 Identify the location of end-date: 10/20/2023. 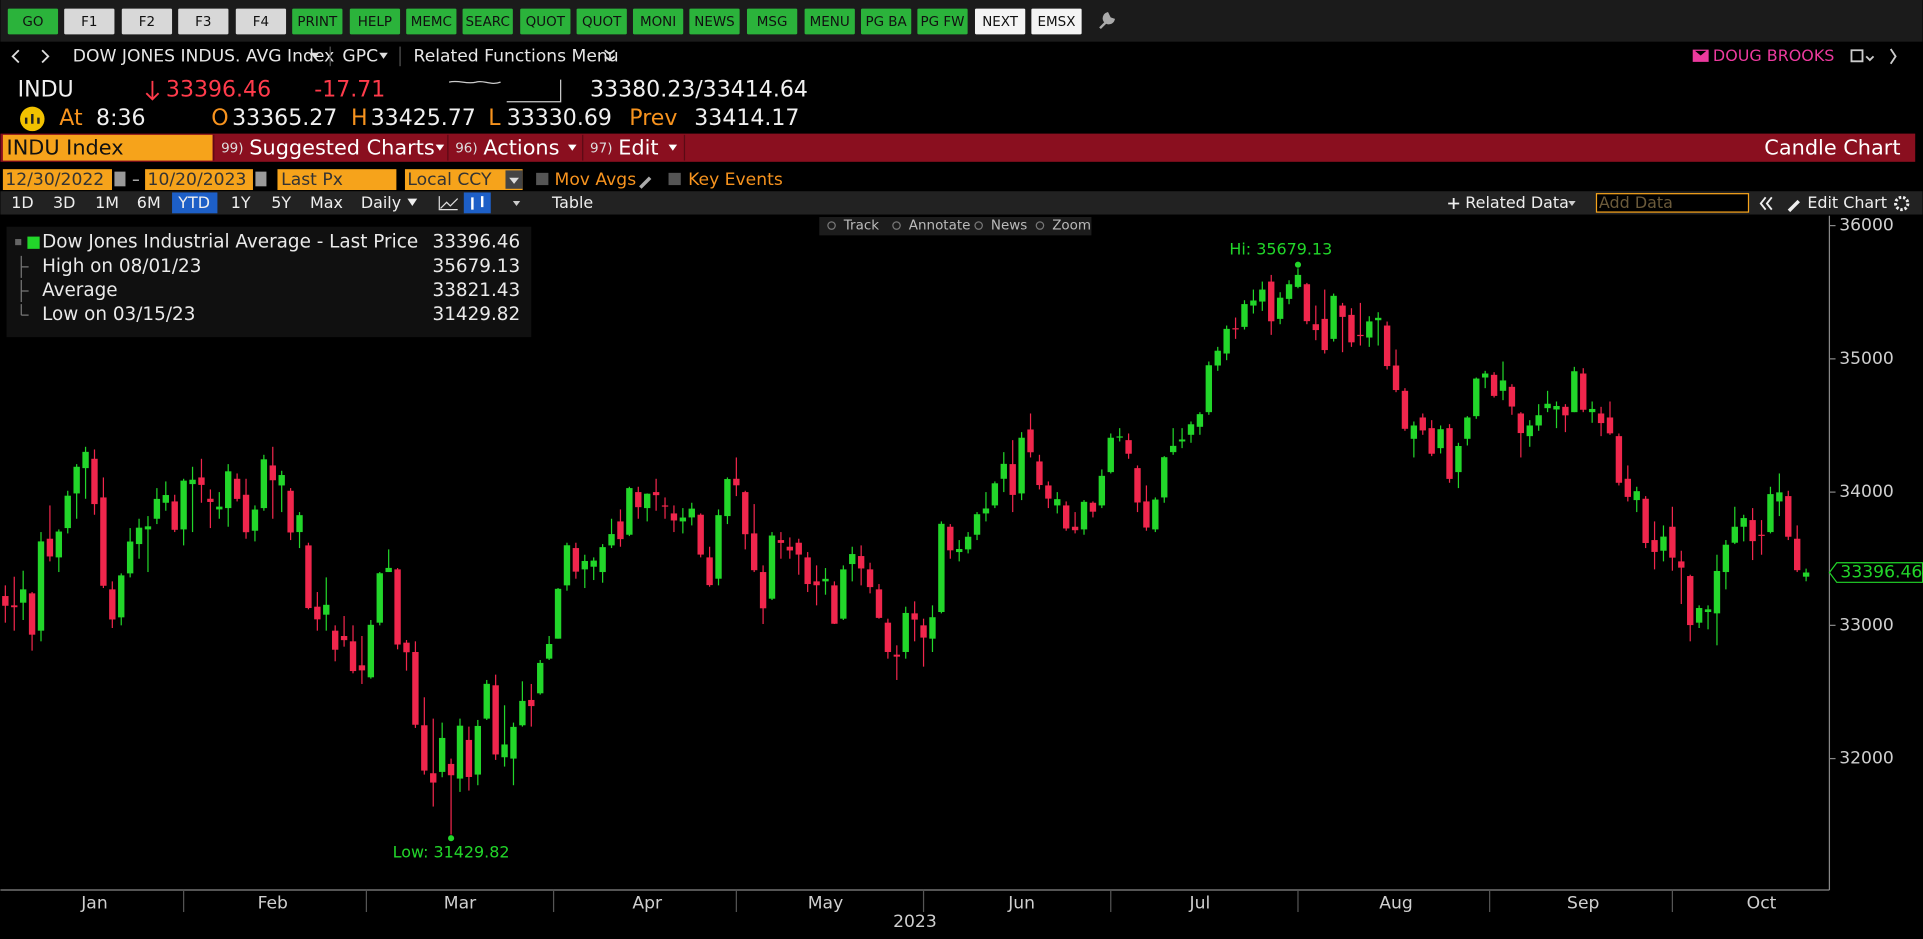
(197, 180).